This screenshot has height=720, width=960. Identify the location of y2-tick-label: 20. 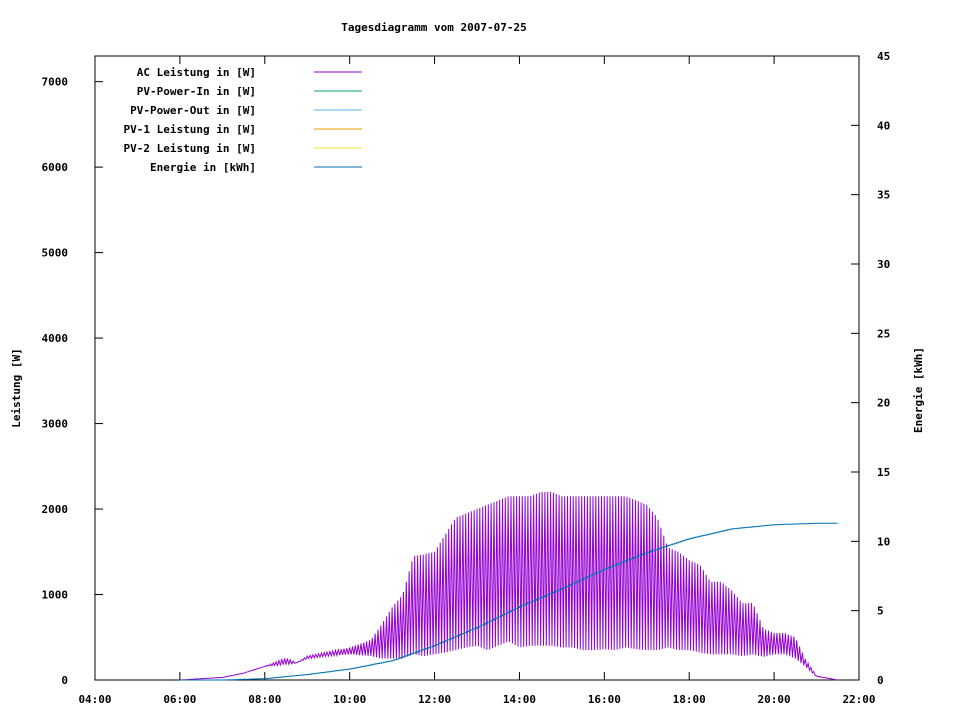
(883, 403).